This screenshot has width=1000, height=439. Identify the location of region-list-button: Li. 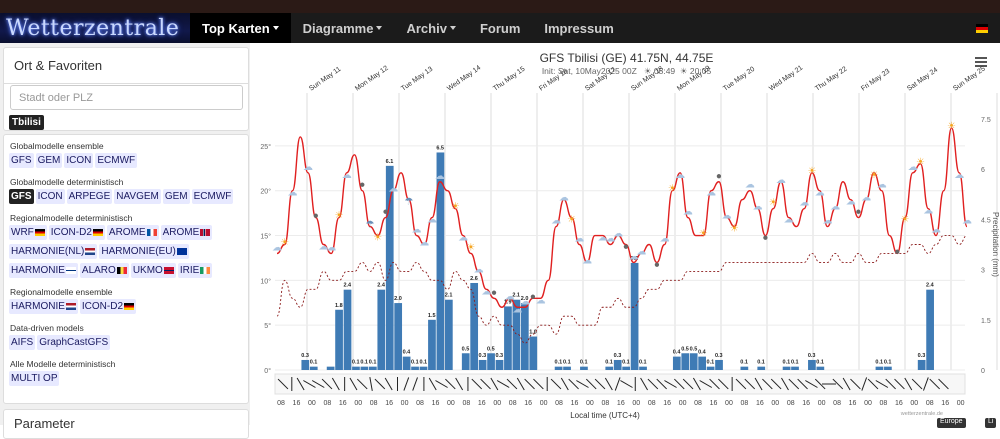
(991, 423).